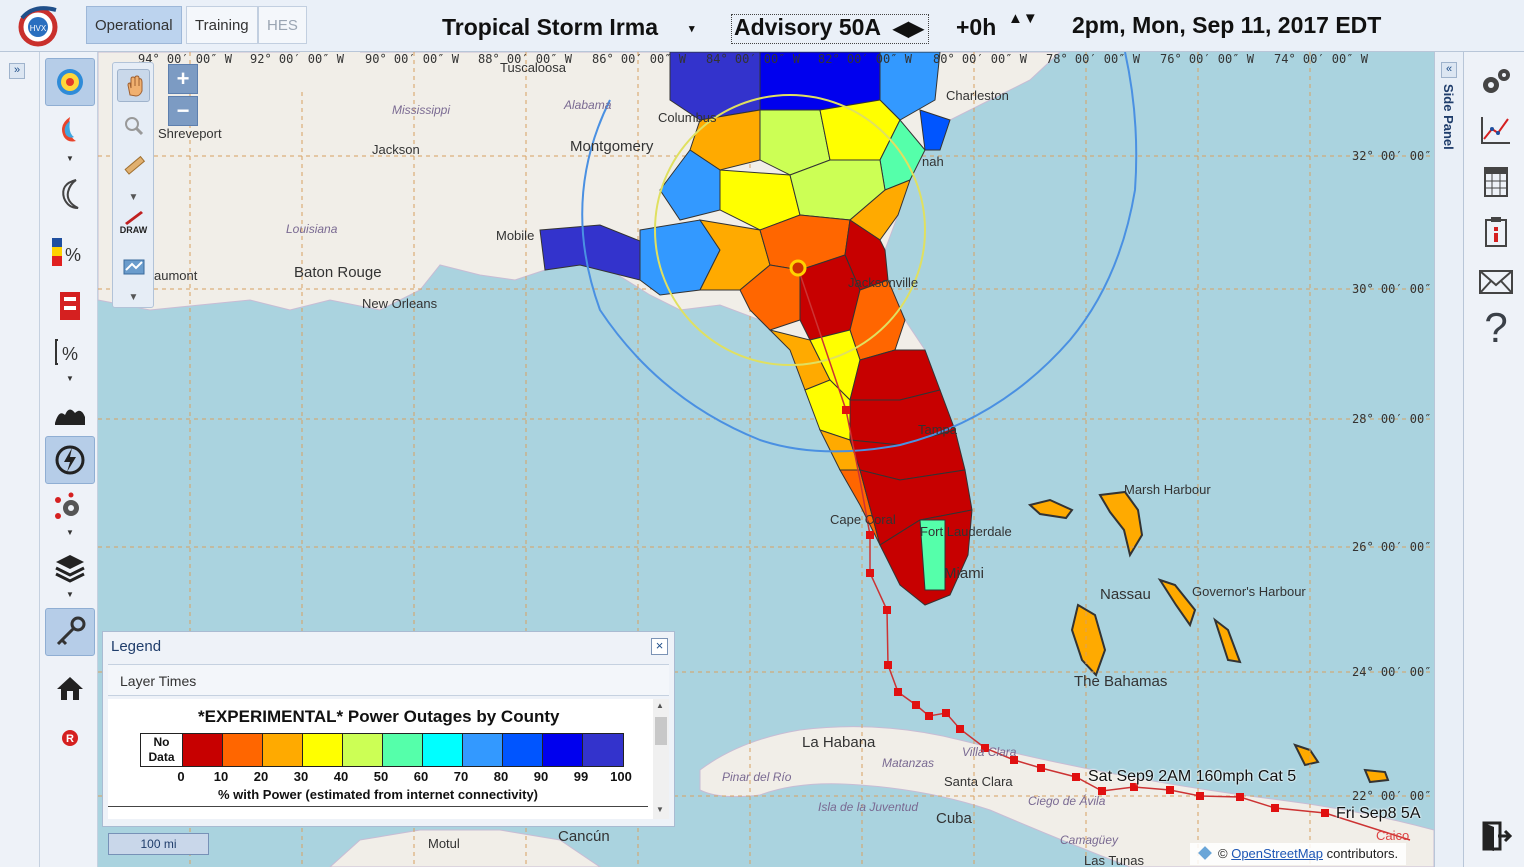 This screenshot has width=1524, height=867. What do you see at coordinates (976, 27) in the screenshot?
I see `time-offset: +0h` at bounding box center [976, 27].